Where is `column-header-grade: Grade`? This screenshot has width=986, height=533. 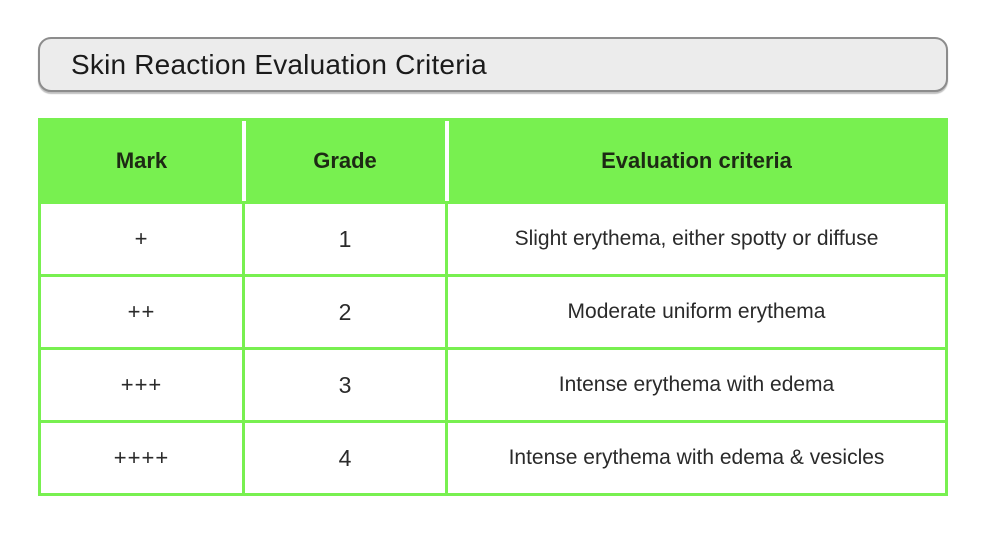
column-header-grade: Grade is located at coordinates (343, 161).